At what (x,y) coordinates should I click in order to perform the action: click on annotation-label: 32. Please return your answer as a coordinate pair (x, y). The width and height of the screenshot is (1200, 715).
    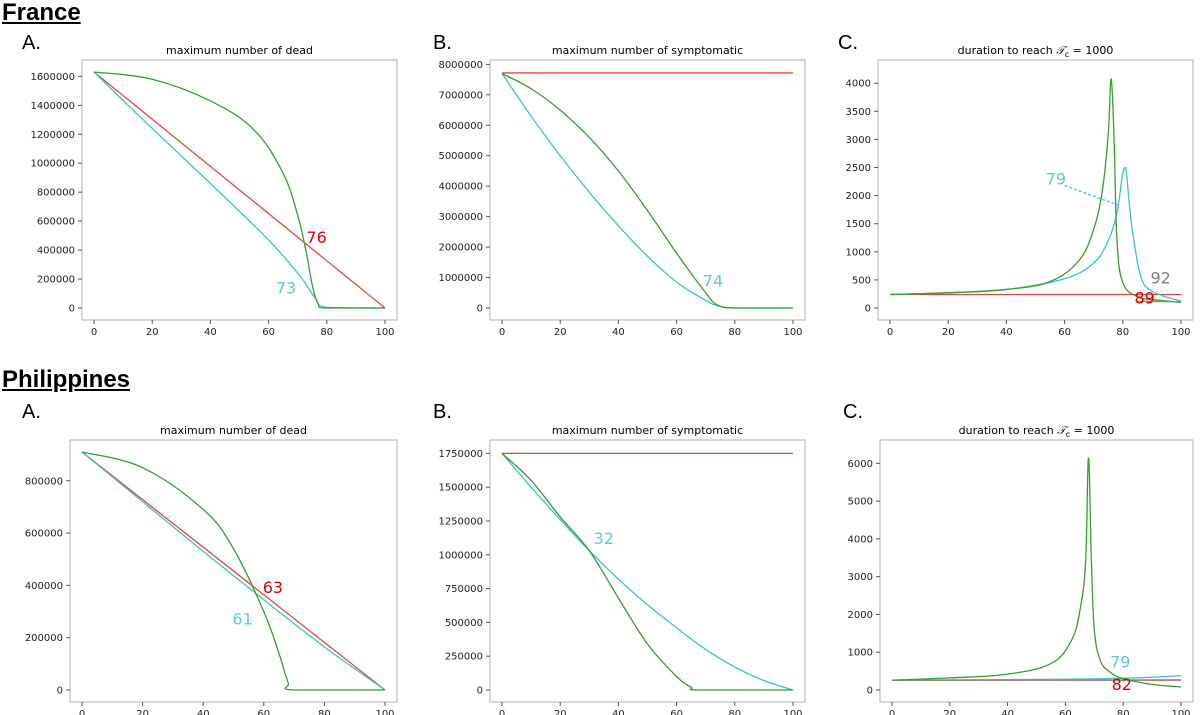
    Looking at the image, I should click on (604, 538).